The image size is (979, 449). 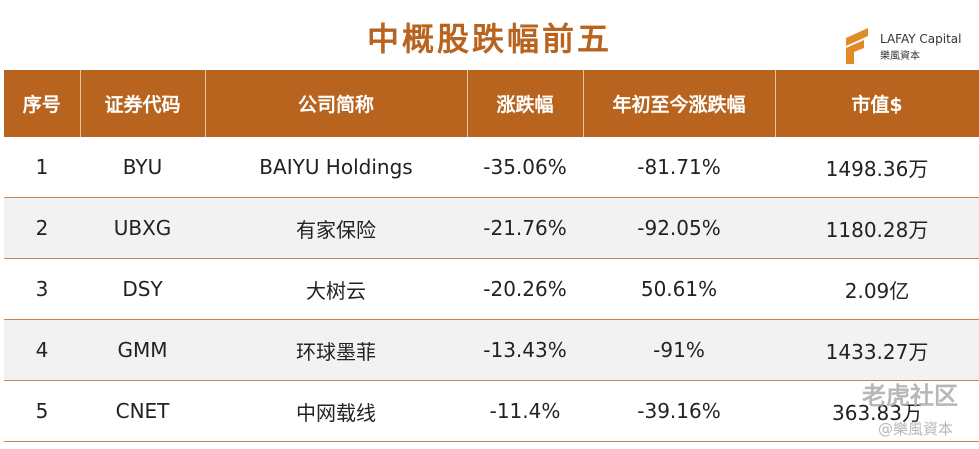 What do you see at coordinates (679, 167) in the screenshot?
I see `cell: -81.71%` at bounding box center [679, 167].